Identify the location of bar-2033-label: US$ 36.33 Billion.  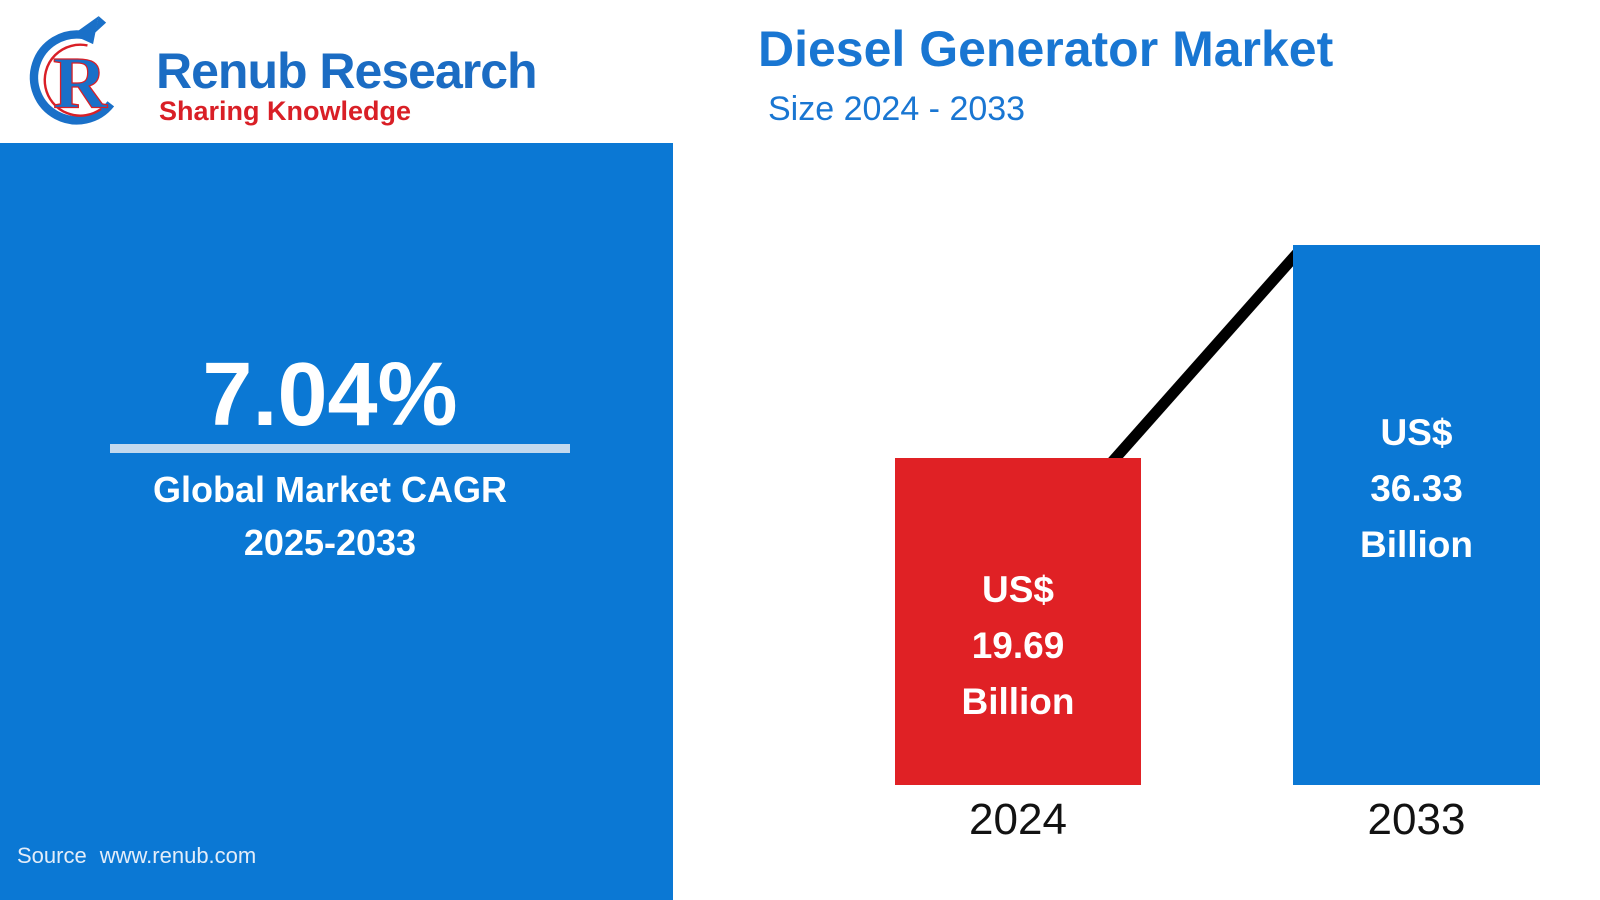
(1416, 489).